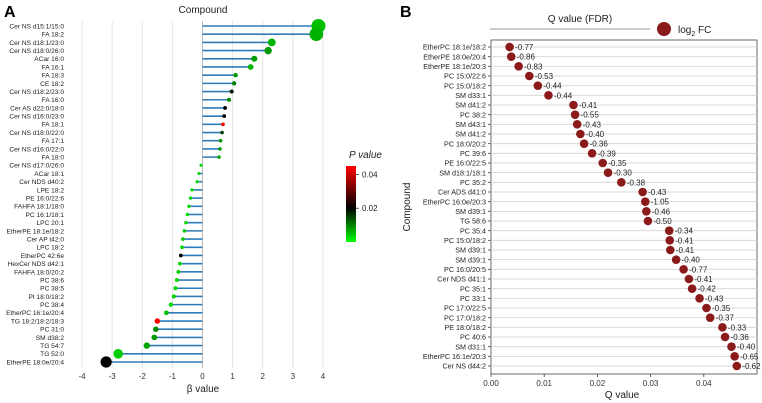 The height and width of the screenshot is (403, 762). I want to click on panel-a-x-tick-label: -1, so click(173, 376).